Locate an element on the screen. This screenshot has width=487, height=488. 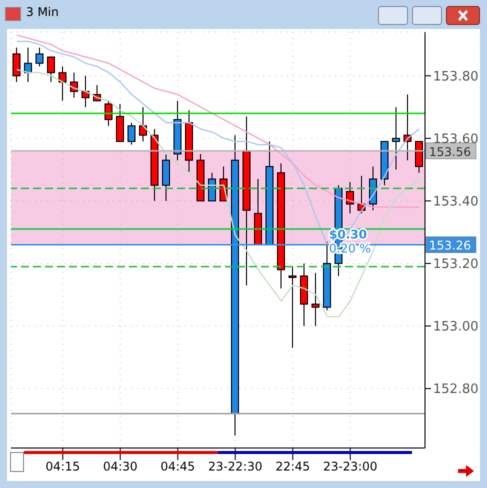
x-tick-label: 04:45 is located at coordinates (178, 467).